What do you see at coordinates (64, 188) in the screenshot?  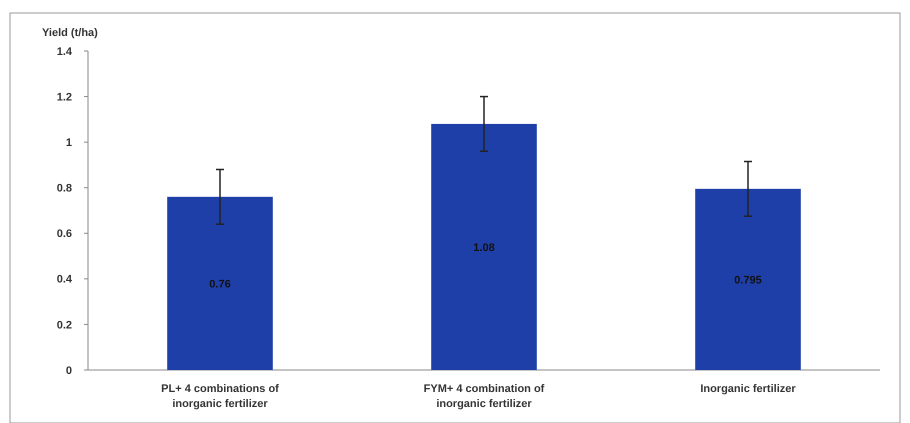 I see `y-tick-label: 0.8` at bounding box center [64, 188].